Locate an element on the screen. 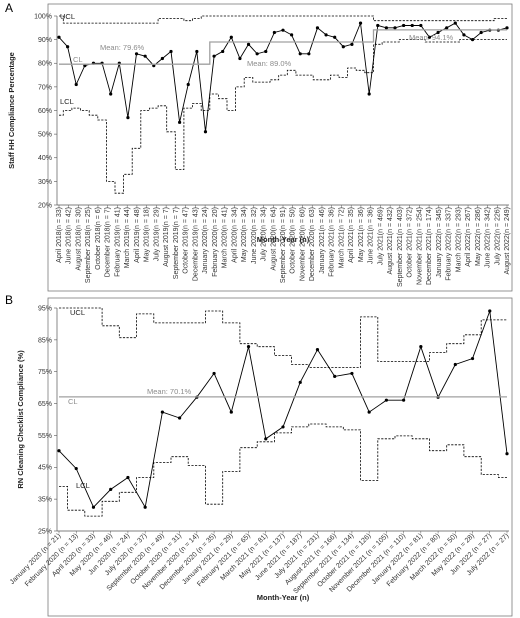 This screenshot has width=520, height=618. x-tick-label: November 2021(n = 254) is located at coordinates (419, 246).